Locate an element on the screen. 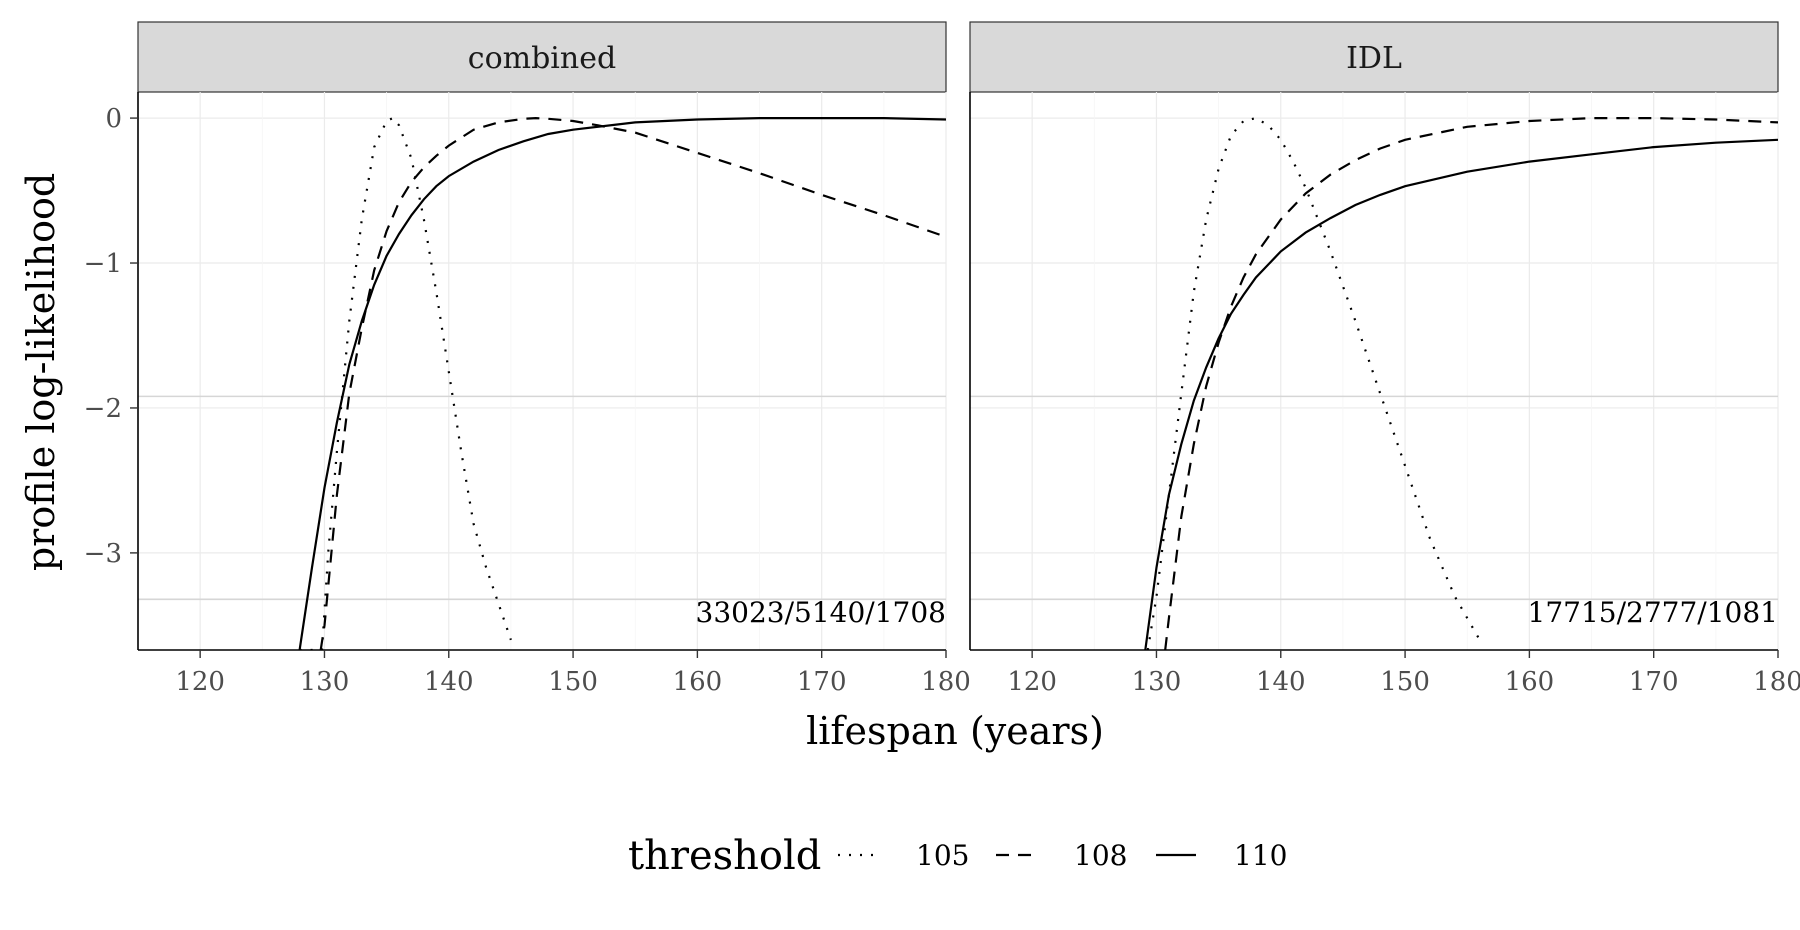 This screenshot has width=1800, height=930. y-axis-title: profile log-likelihood is located at coordinates (41, 372).